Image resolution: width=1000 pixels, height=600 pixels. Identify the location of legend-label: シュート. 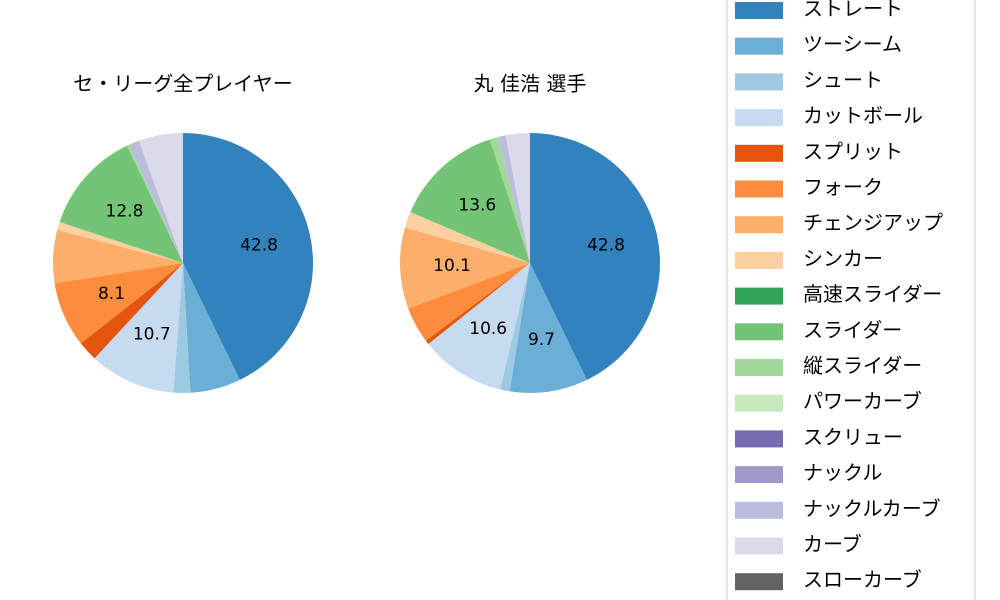
(843, 80).